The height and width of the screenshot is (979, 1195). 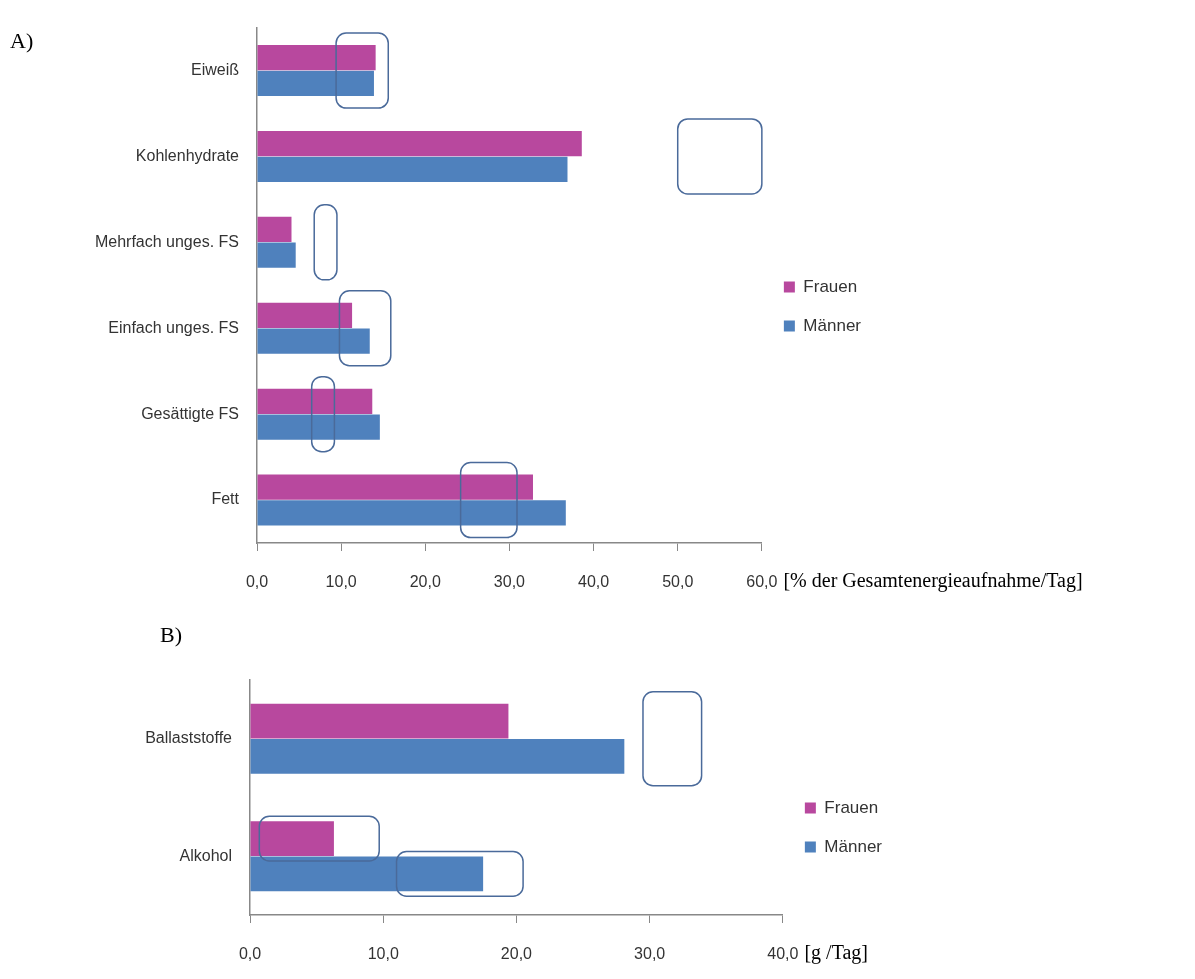 What do you see at coordinates (836, 953) in the screenshot?
I see `x-axis-title: [g /Tag]` at bounding box center [836, 953].